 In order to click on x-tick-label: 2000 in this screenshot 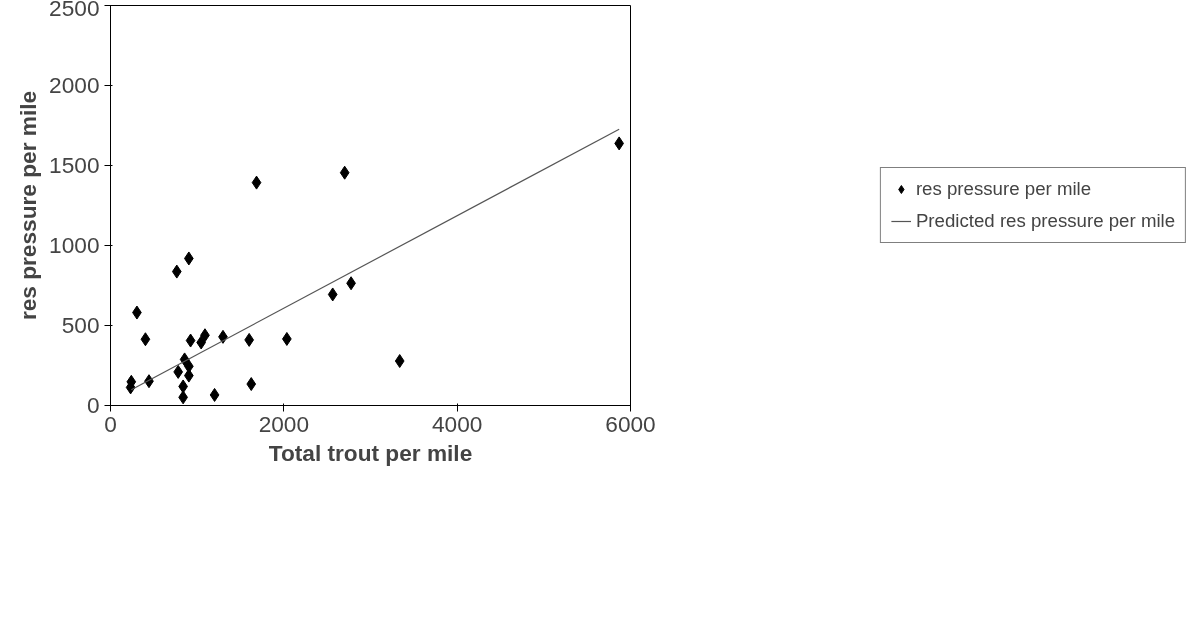, I will do `click(284, 423)`.